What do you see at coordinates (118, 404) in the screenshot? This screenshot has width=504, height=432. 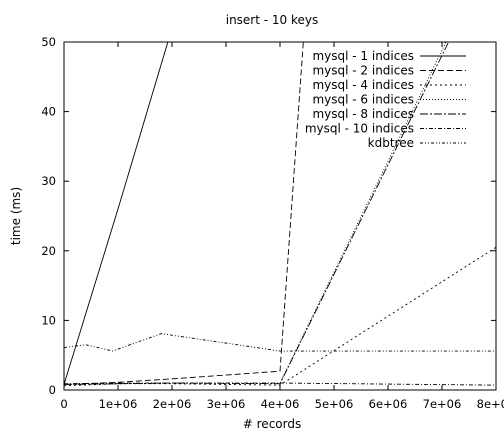 I see `x-tick-label: 1e+06` at bounding box center [118, 404].